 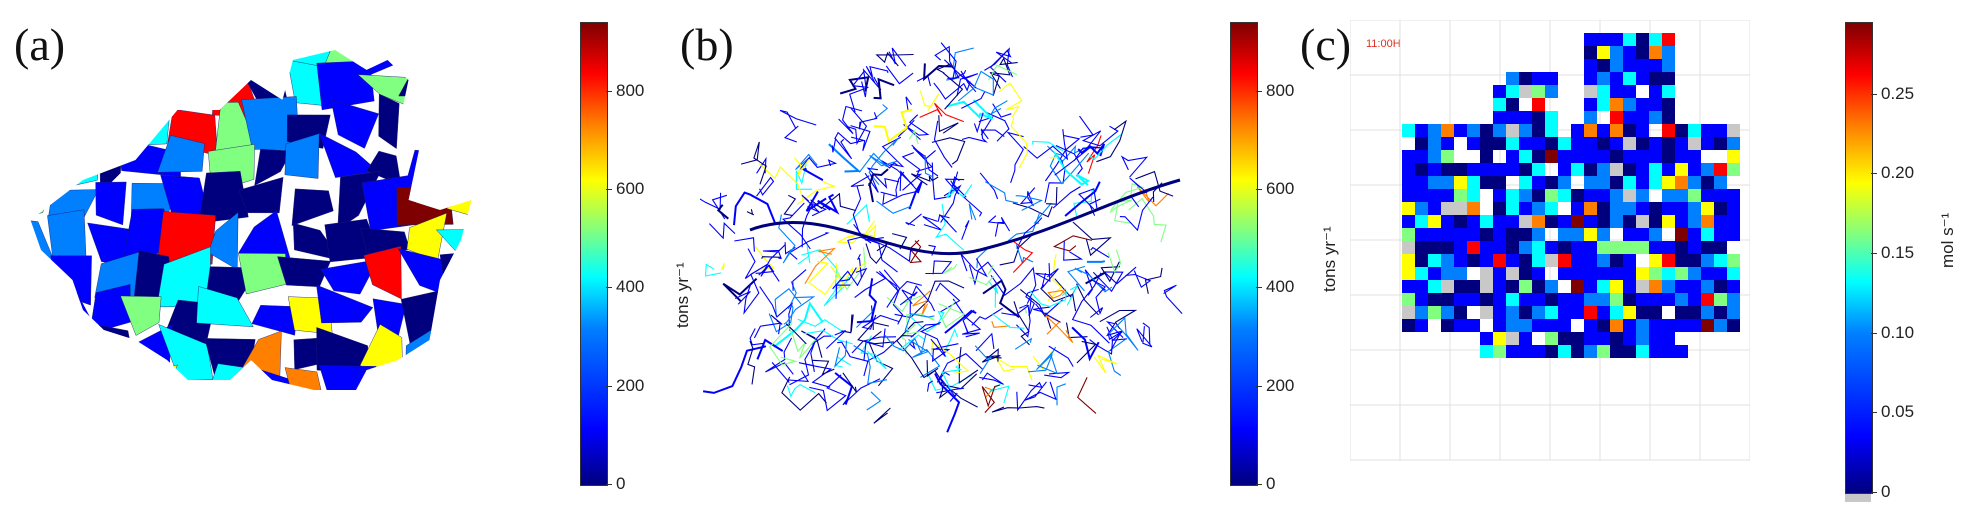 What do you see at coordinates (1947, 240) in the screenshot?
I see `colorbar-unit-c: mol s⁻¹` at bounding box center [1947, 240].